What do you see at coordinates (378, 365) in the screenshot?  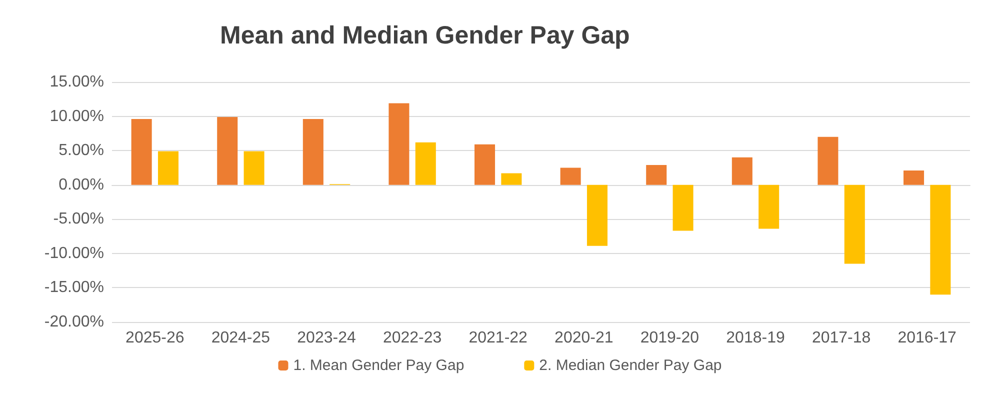 I see `legend-label: 1. Mean Gender Pay Gap` at bounding box center [378, 365].